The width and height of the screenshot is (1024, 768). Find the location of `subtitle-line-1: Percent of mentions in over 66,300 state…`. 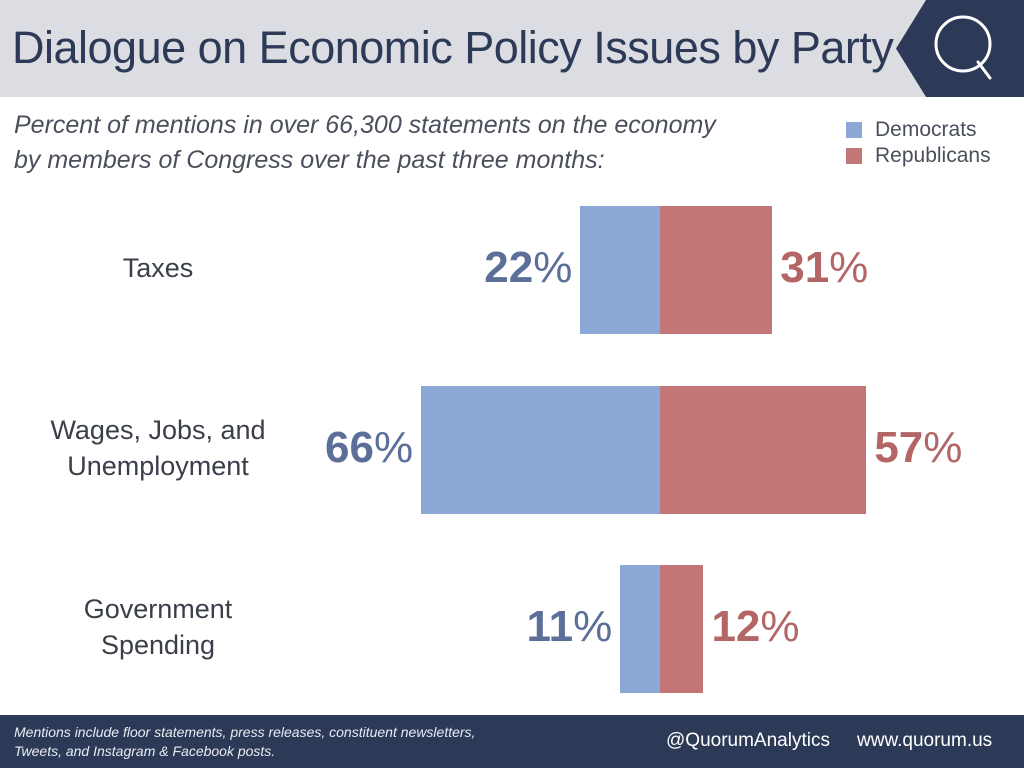

subtitle-line-1: Percent of mentions in over 66,300 state… is located at coordinates (365, 125).